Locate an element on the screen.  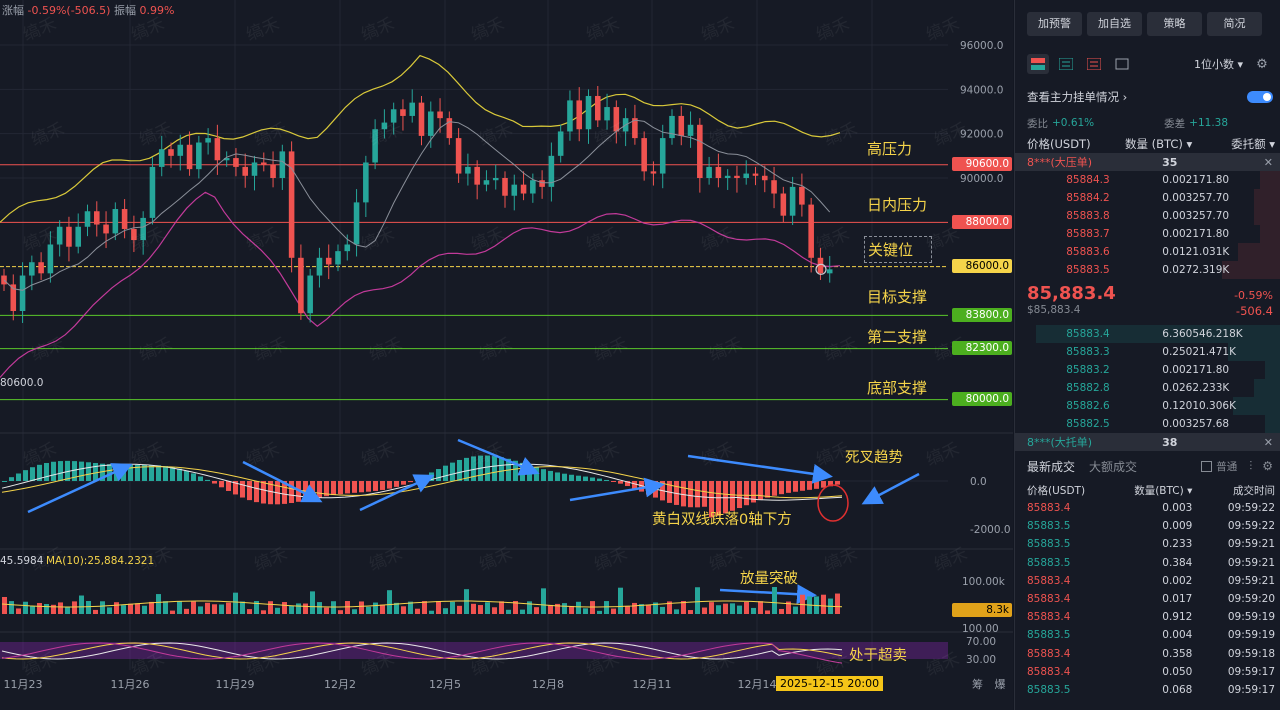
level-name: 日内压力 is located at coordinates (897, 205).